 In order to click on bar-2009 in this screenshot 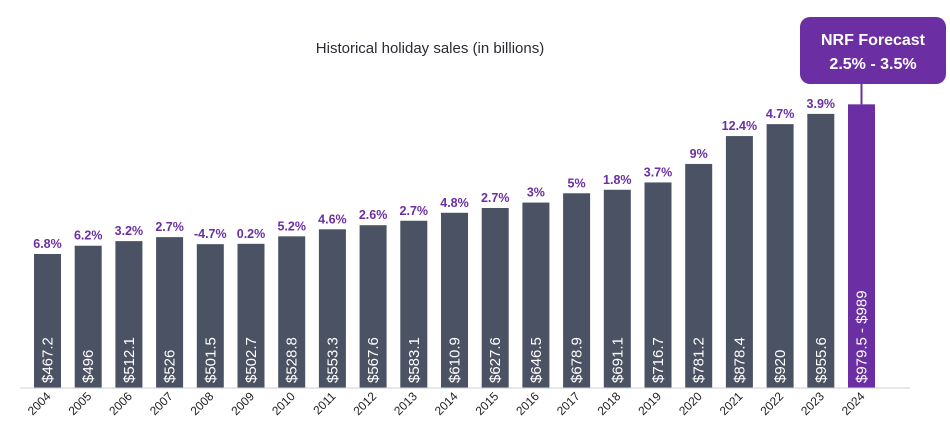, I will do `click(251, 315)`.